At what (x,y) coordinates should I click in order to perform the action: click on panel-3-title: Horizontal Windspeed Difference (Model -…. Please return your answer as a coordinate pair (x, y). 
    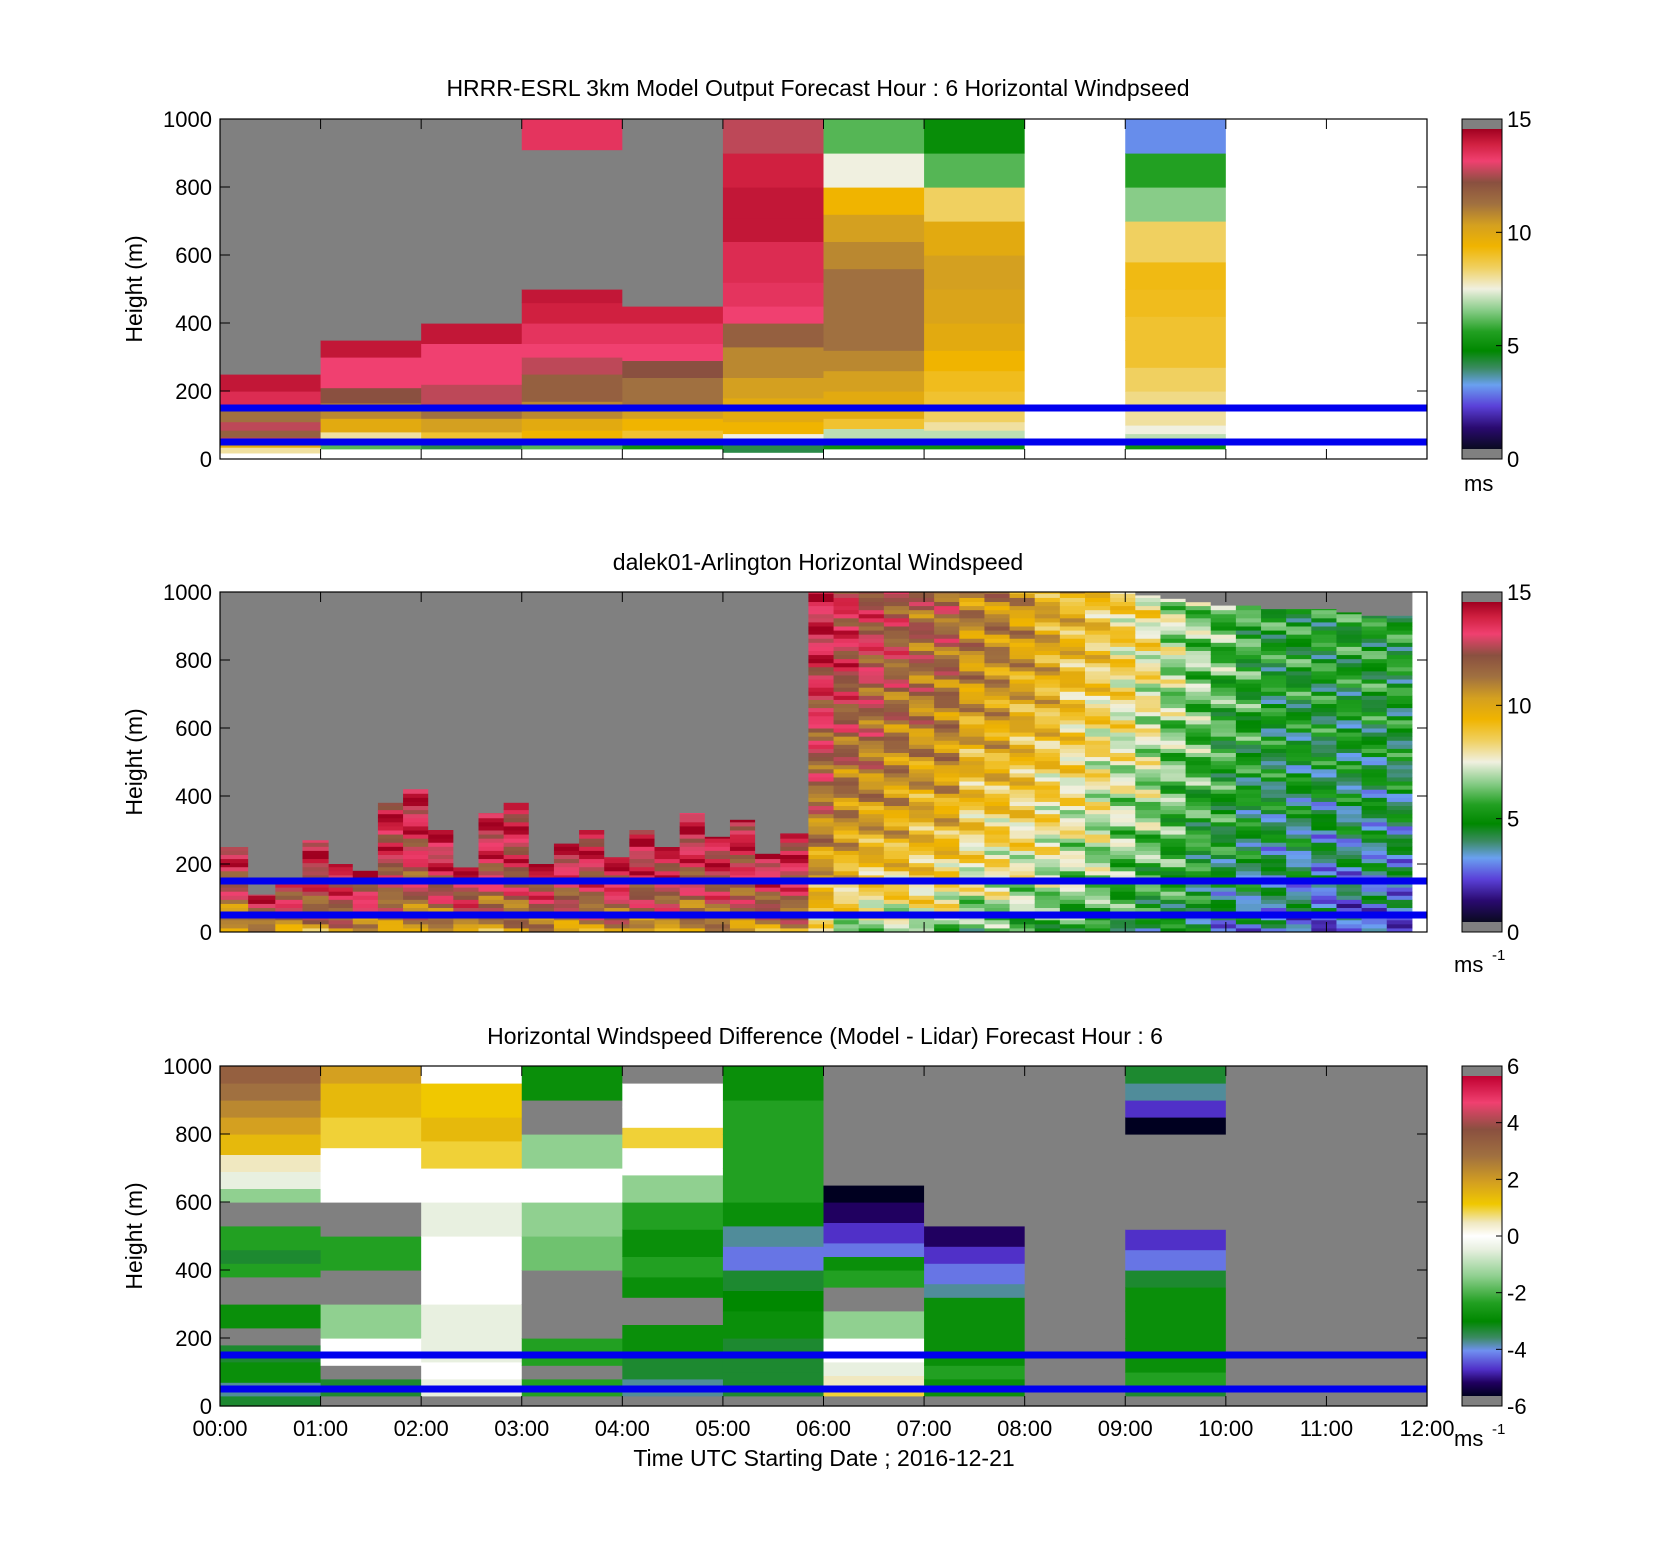
    Looking at the image, I should click on (825, 1036).